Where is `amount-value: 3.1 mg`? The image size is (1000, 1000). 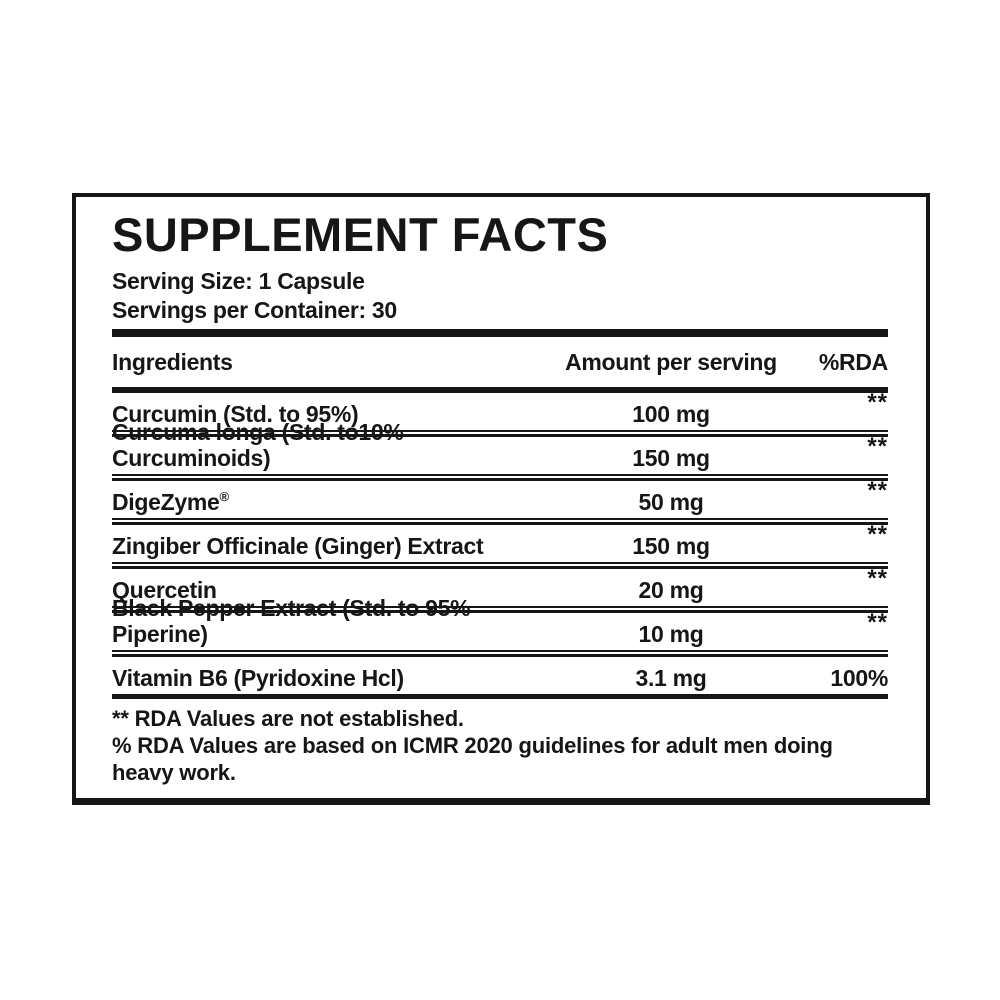 amount-value: 3.1 mg is located at coordinates (671, 678).